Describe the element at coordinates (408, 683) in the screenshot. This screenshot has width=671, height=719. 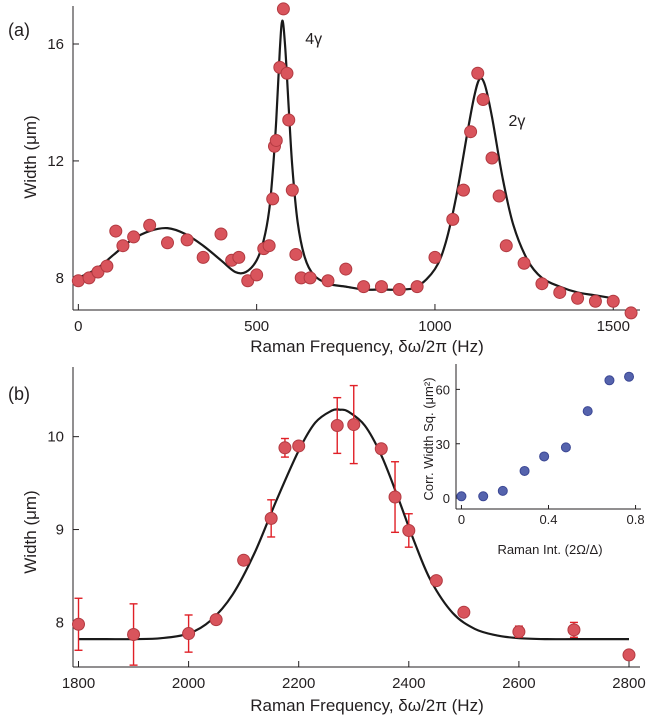
I see `p1-x-tick-label: 2400` at that location.